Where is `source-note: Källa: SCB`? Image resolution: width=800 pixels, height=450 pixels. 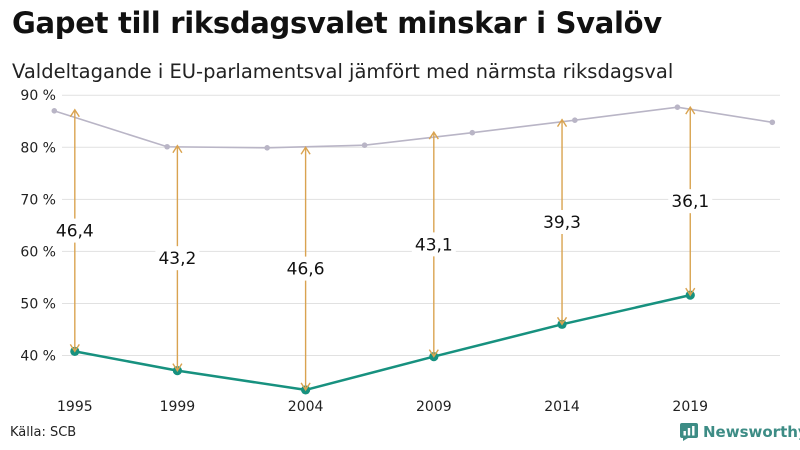
source-note: Källa: SCB is located at coordinates (43, 432).